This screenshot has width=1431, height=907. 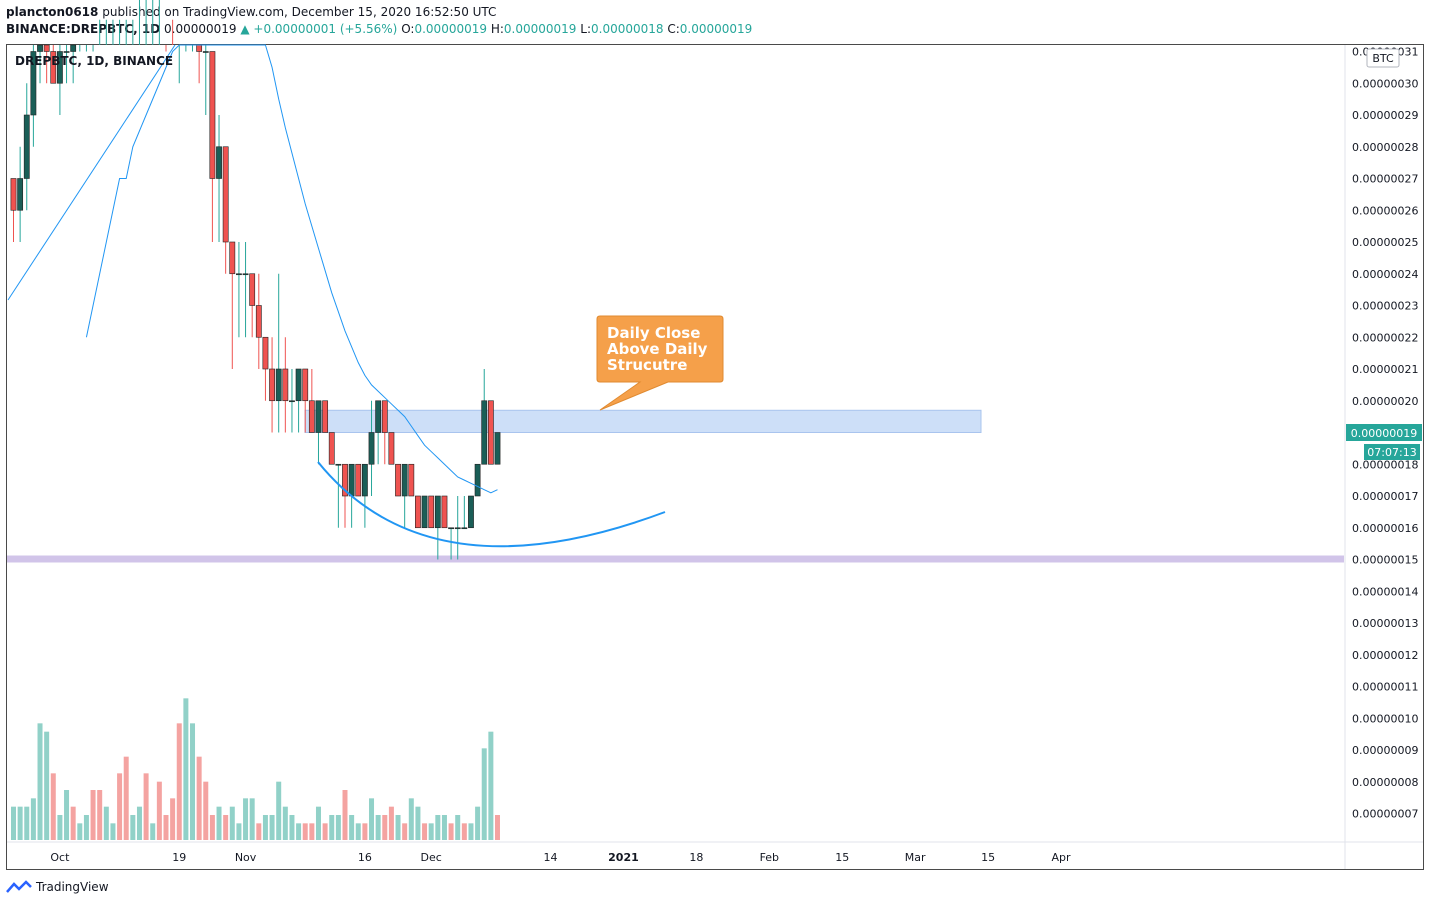 What do you see at coordinates (491, 504) in the screenshot?
I see `rounded-bottom-arc` at bounding box center [491, 504].